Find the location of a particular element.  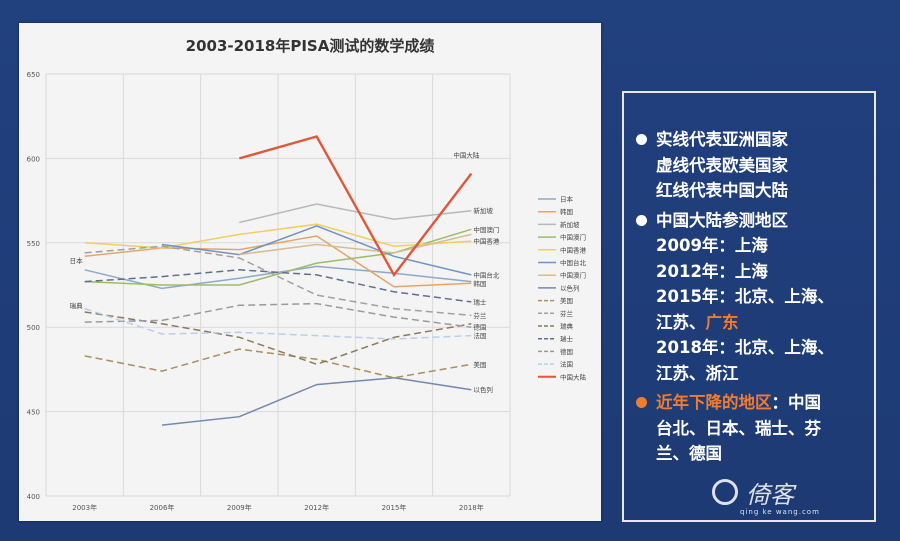

logo-icon is located at coordinates (725, 492).